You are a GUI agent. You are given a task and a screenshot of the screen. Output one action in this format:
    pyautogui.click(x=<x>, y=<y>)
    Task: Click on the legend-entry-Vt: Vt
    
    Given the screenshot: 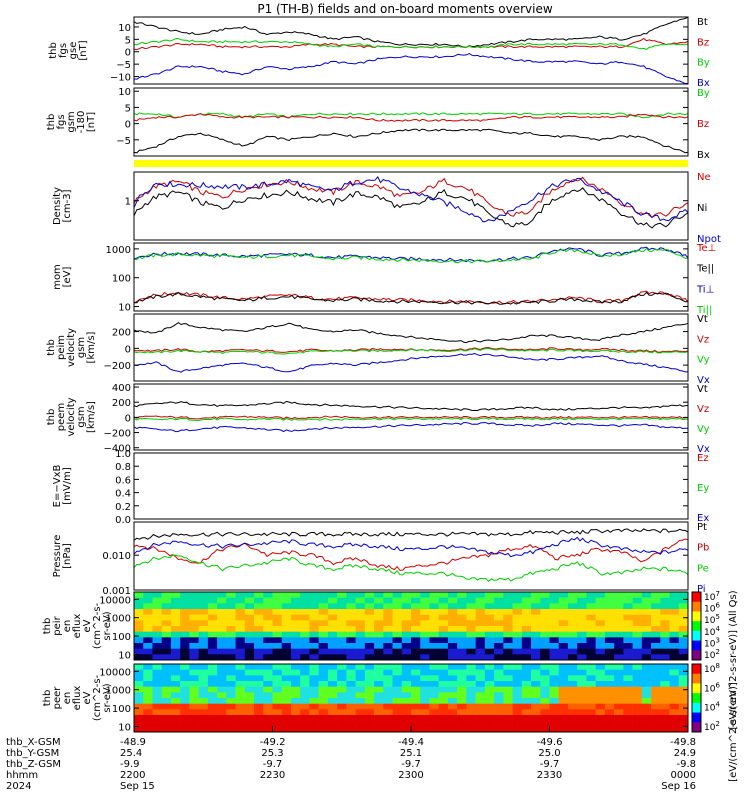 What is the action you would take?
    pyautogui.click(x=702, y=389)
    